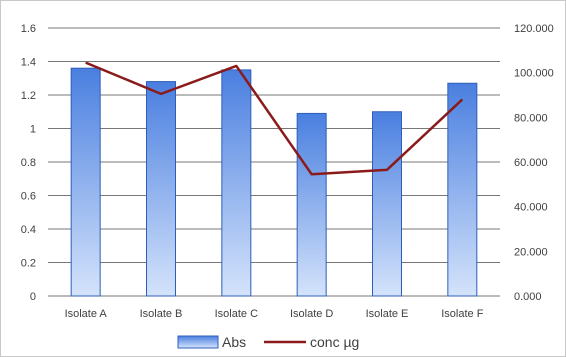 Image resolution: width=566 pixels, height=357 pixels. What do you see at coordinates (28, 96) in the screenshot?
I see `y-left-tick-label: 1.2` at bounding box center [28, 96].